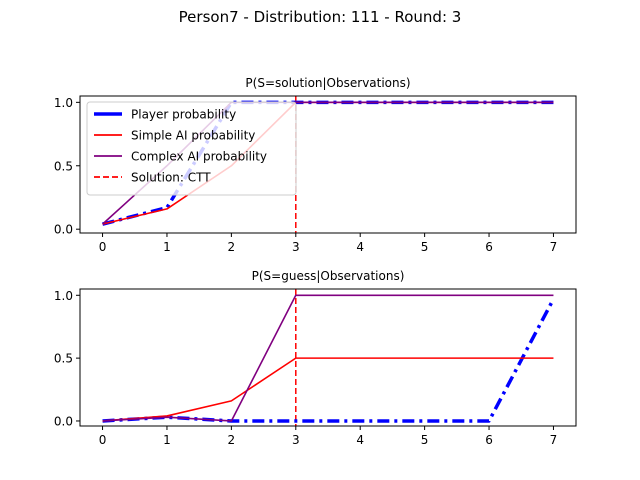 Image resolution: width=640 pixels, height=480 pixels. Describe the element at coordinates (360, 247) in the screenshot. I see `panel-solution-xtick-label: 4` at that location.